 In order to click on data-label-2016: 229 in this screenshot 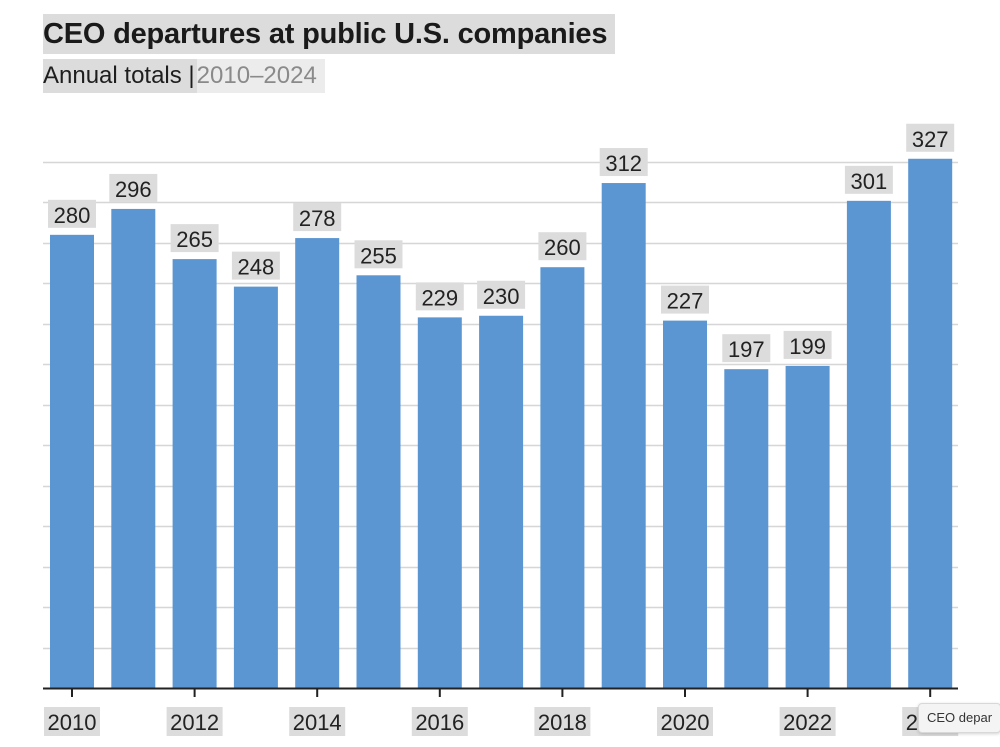, I will do `click(439, 297)`.